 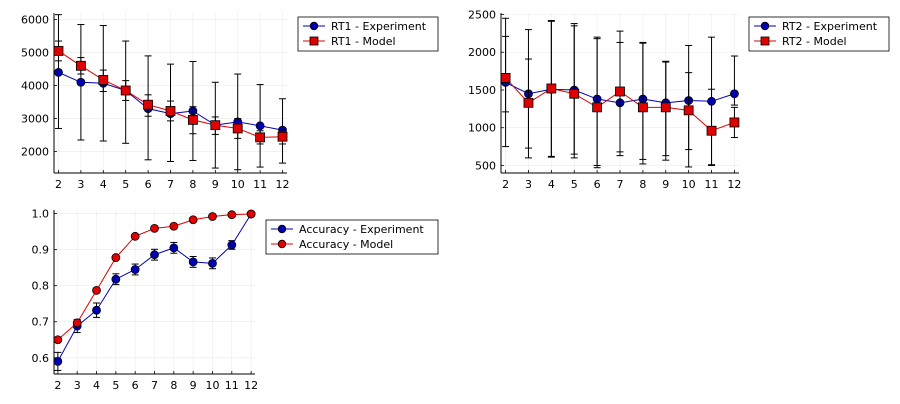 What do you see at coordinates (35, 53) in the screenshot?
I see `y-tick-label: 5000` at bounding box center [35, 53].